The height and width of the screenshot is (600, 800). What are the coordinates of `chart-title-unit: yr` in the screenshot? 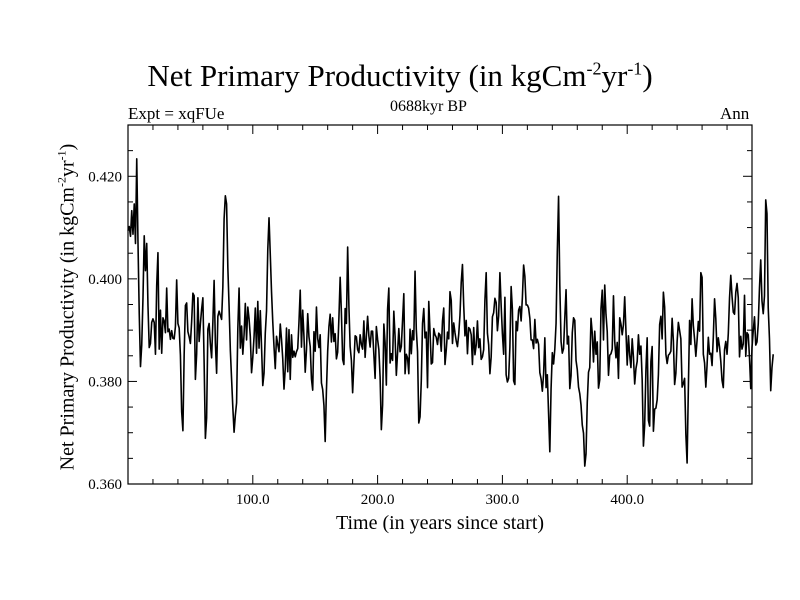 It's located at (614, 75).